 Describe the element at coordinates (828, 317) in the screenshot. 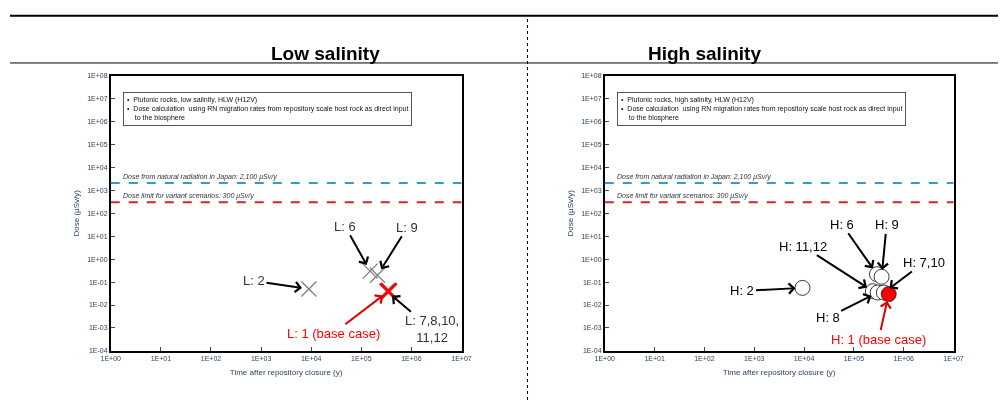

I see `text: H: 8` at that location.